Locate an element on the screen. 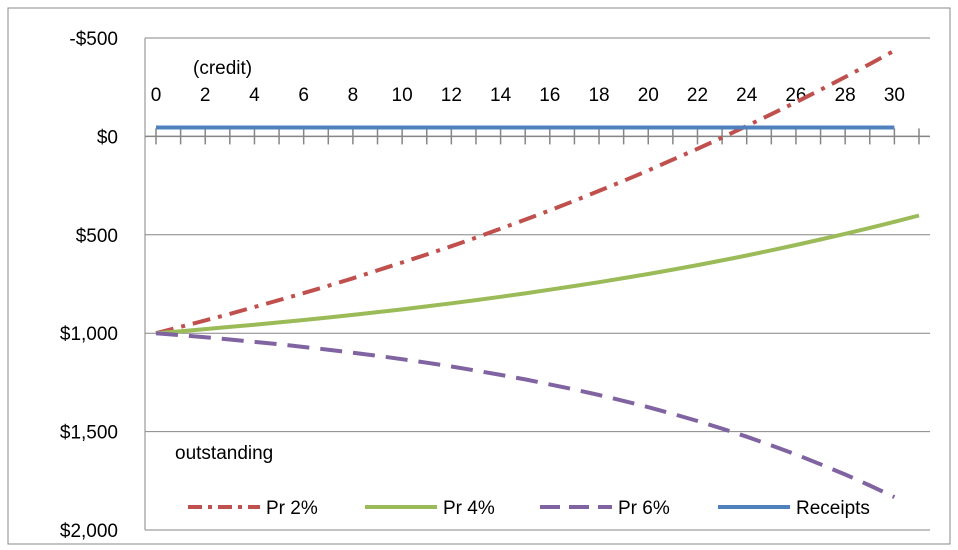  x-tick-label: 8 is located at coordinates (353, 95).